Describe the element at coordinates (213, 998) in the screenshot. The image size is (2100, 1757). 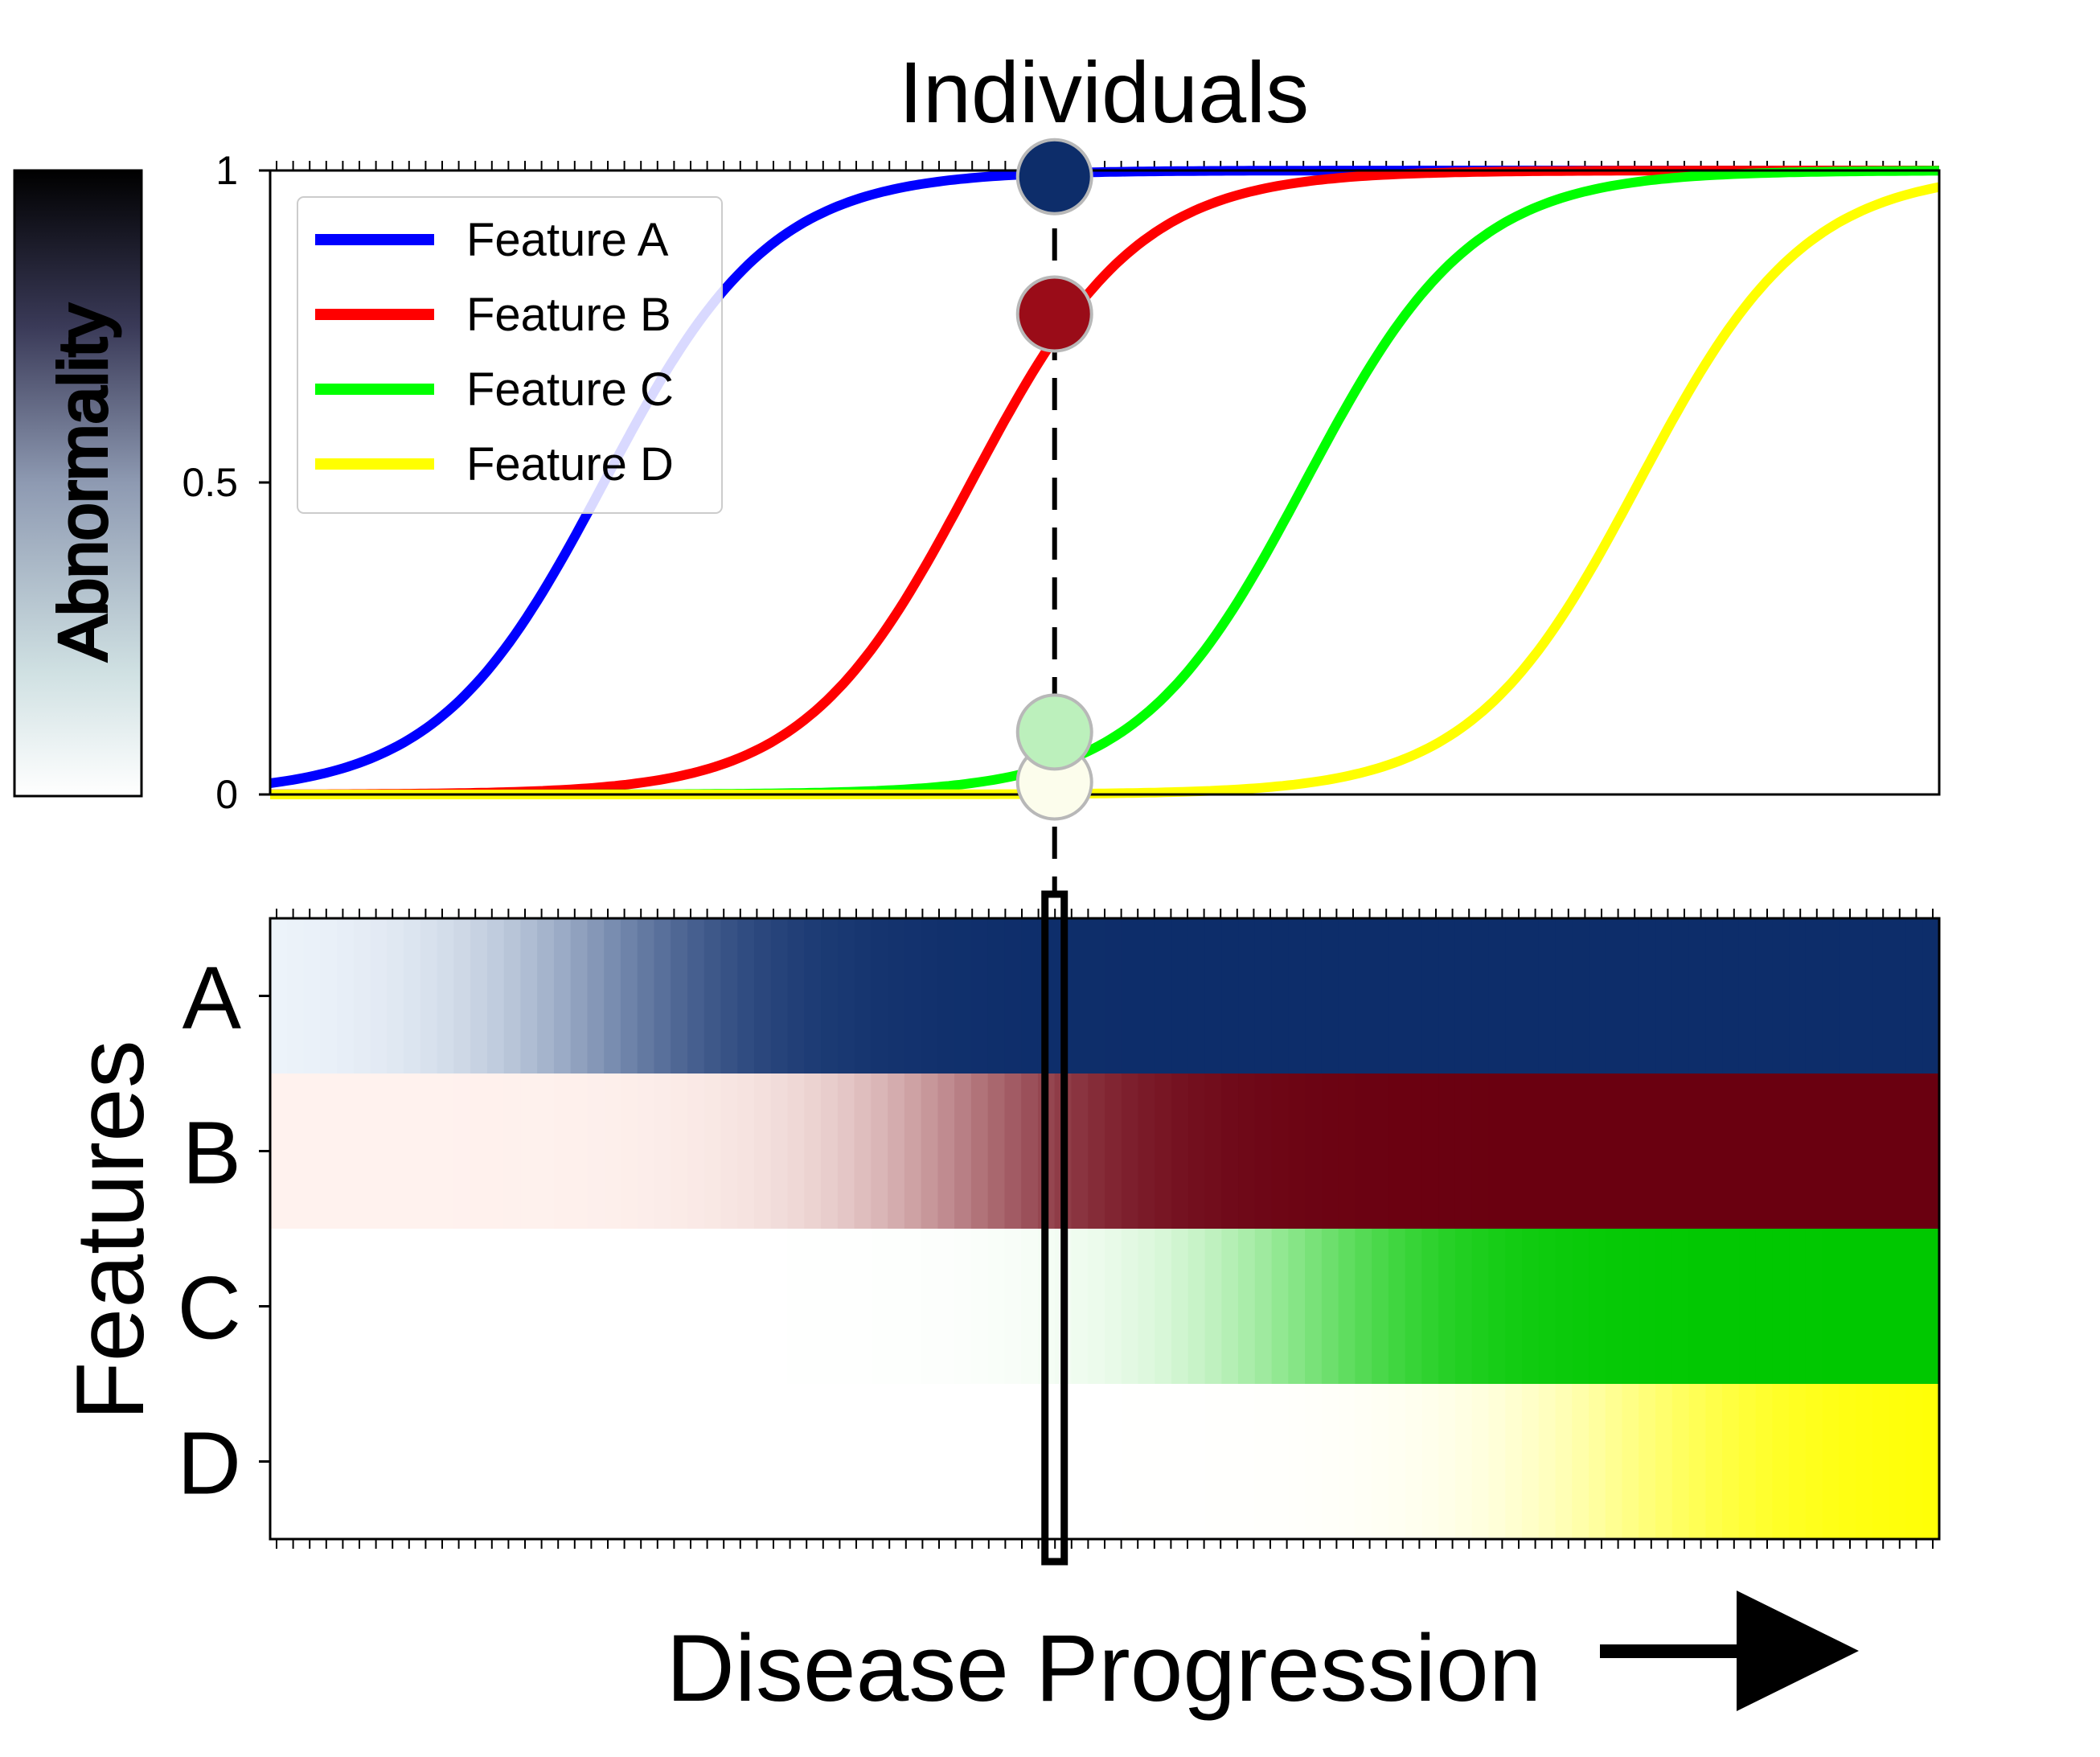
I see `row-label: A` at that location.